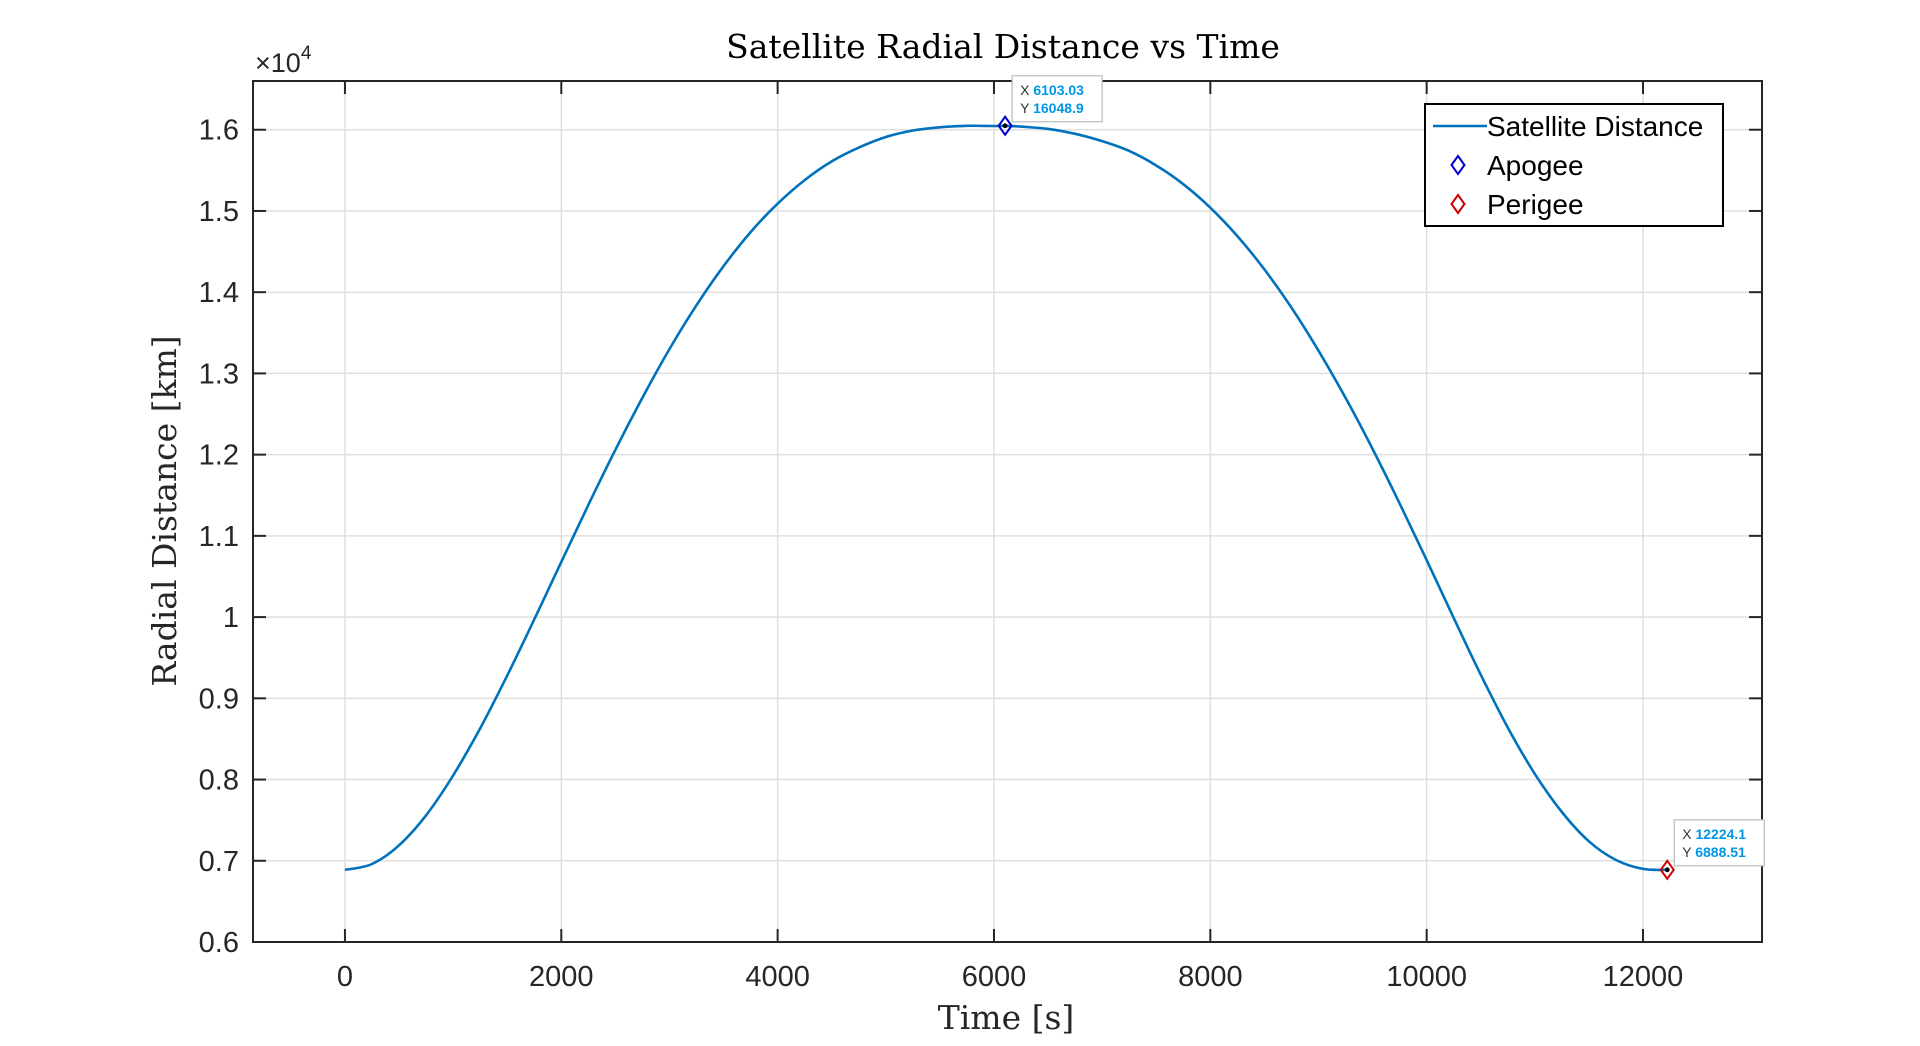  Describe the element at coordinates (1052, 90) in the screenshot. I see `datatip-x: X 6103.03` at that location.